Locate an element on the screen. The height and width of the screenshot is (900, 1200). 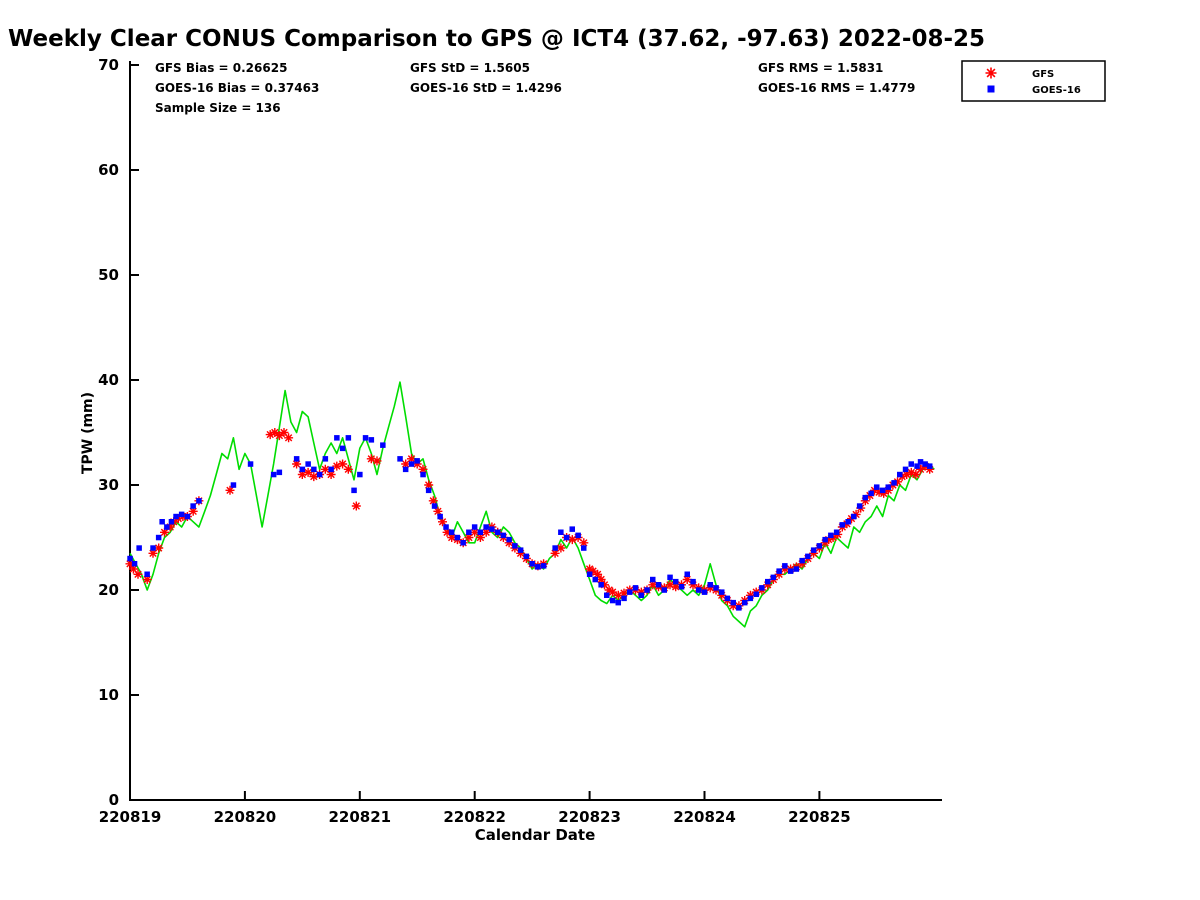
x-tick-label: 220819 is located at coordinates (130, 817).